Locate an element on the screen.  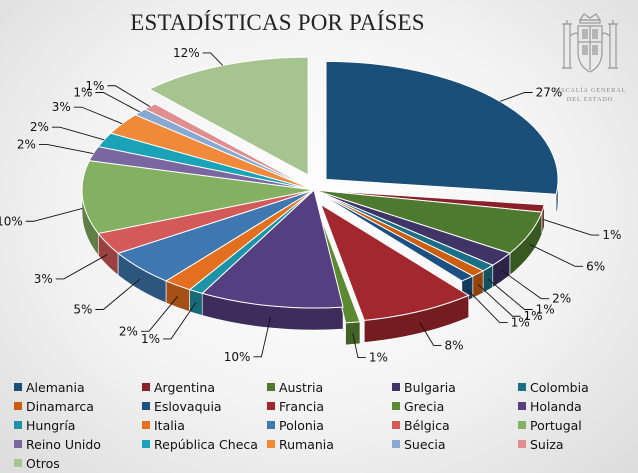
legend-swatch-austria is located at coordinates (271, 387).